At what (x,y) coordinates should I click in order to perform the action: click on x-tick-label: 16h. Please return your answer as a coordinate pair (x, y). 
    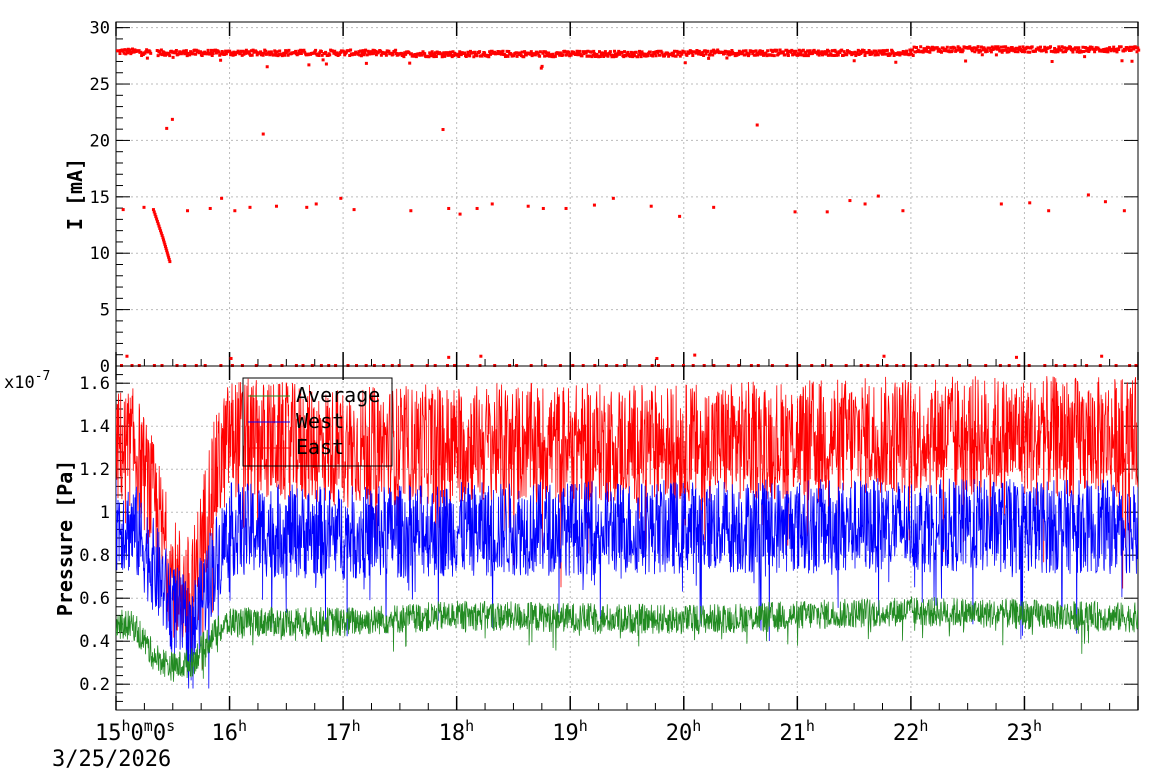
    Looking at the image, I should click on (230, 731).